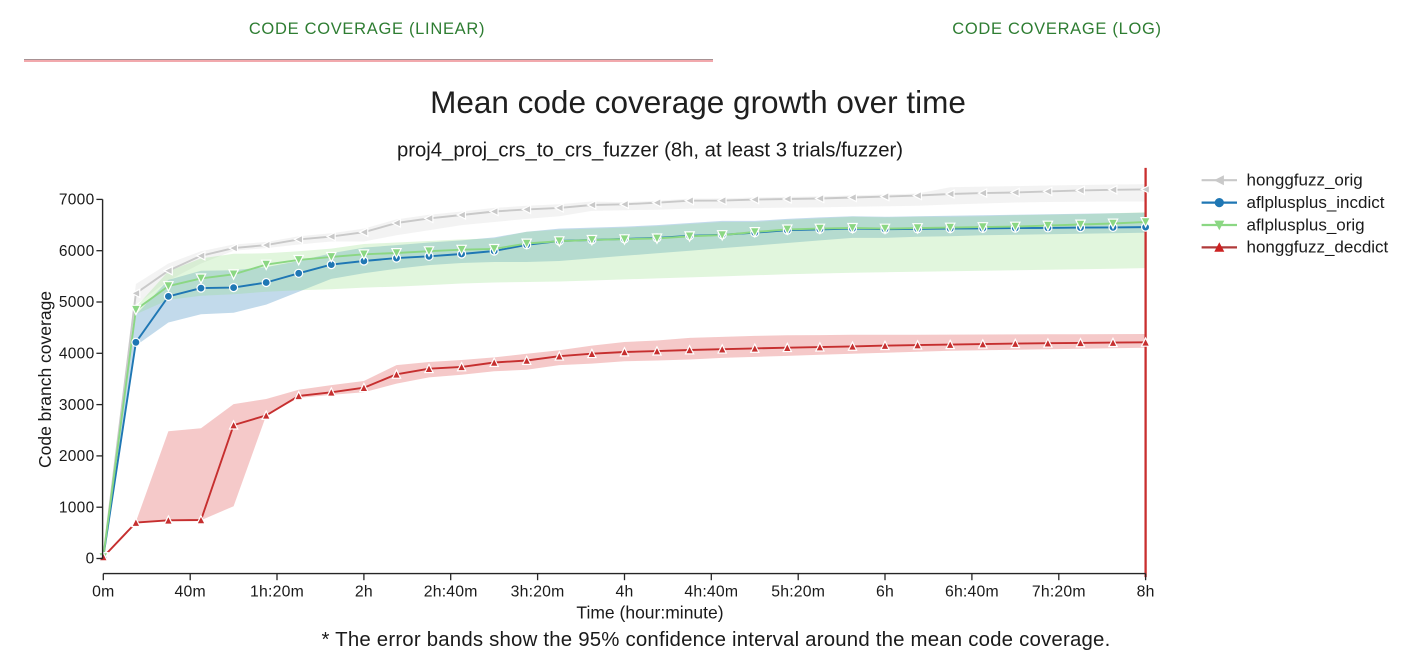 This screenshot has width=1407, height=652. What do you see at coordinates (190, 592) in the screenshot?
I see `svg-text: 40m` at bounding box center [190, 592].